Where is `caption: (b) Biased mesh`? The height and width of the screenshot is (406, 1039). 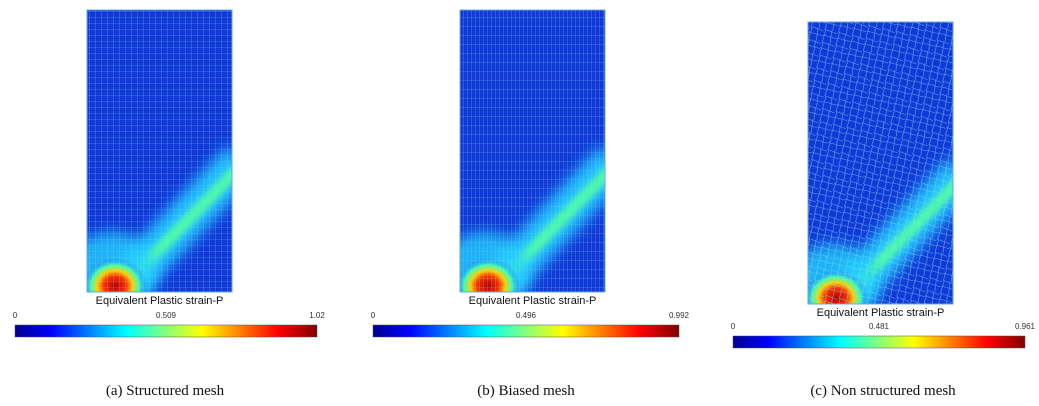
caption: (b) Biased mesh is located at coordinates (526, 391).